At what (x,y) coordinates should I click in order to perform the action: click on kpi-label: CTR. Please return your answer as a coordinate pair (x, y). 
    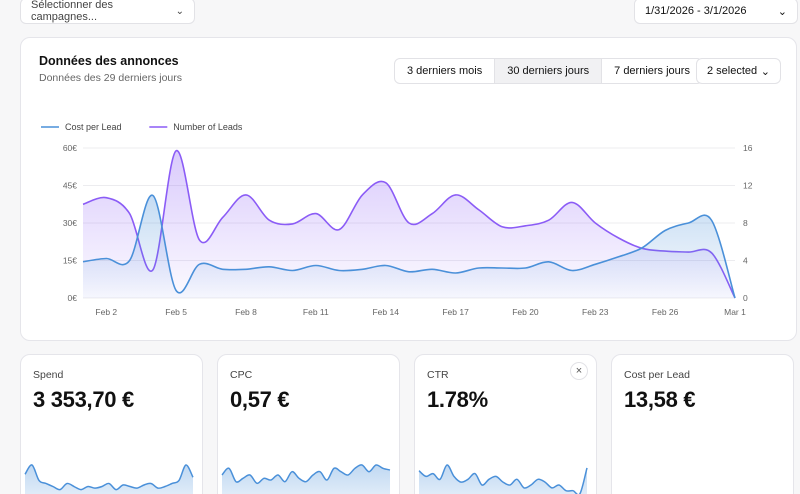
    Looking at the image, I should click on (438, 375).